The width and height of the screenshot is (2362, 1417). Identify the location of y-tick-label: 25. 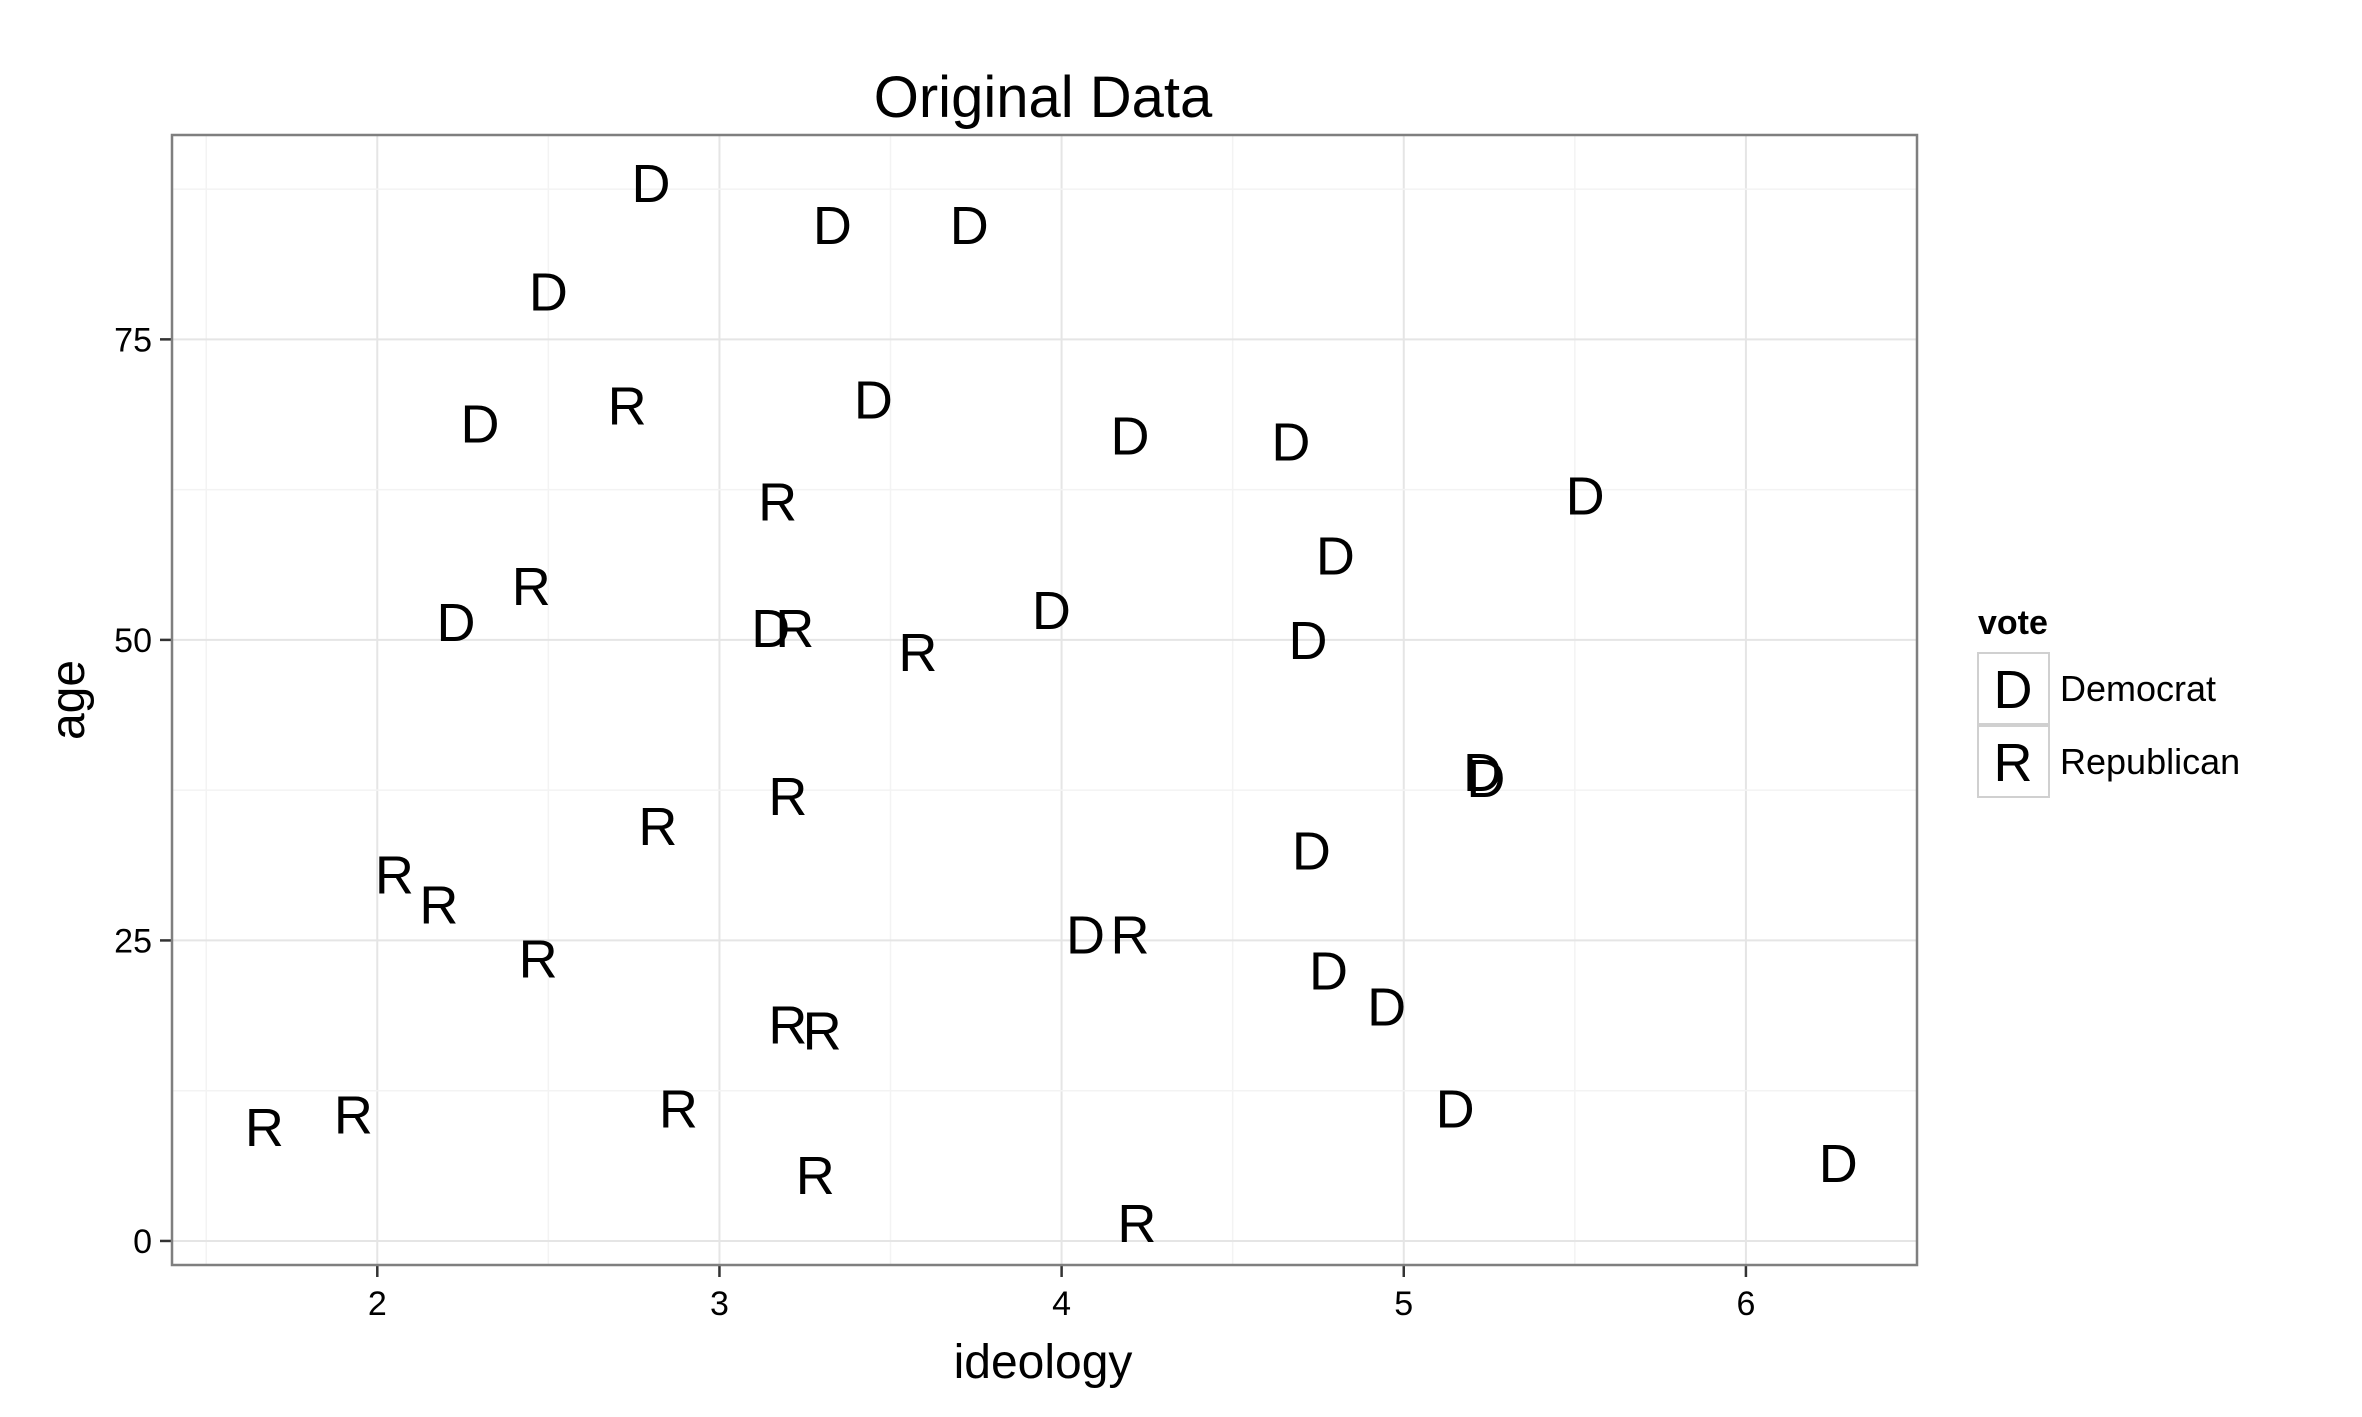
(133, 941).